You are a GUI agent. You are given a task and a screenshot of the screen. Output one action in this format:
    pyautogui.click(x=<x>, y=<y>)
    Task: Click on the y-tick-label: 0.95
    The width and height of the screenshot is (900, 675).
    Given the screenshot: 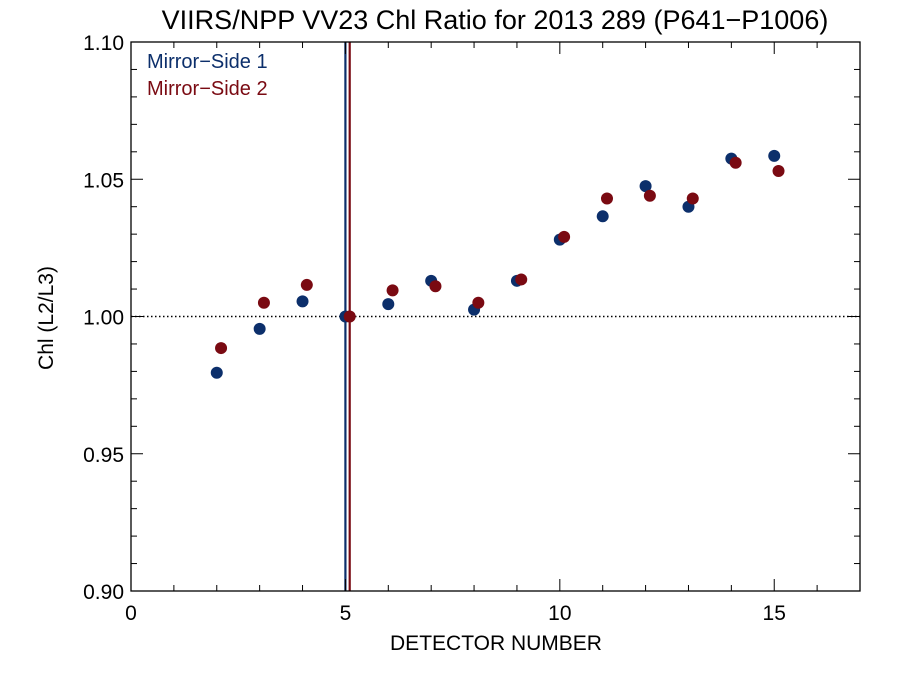 What is the action you would take?
    pyautogui.click(x=103, y=455)
    